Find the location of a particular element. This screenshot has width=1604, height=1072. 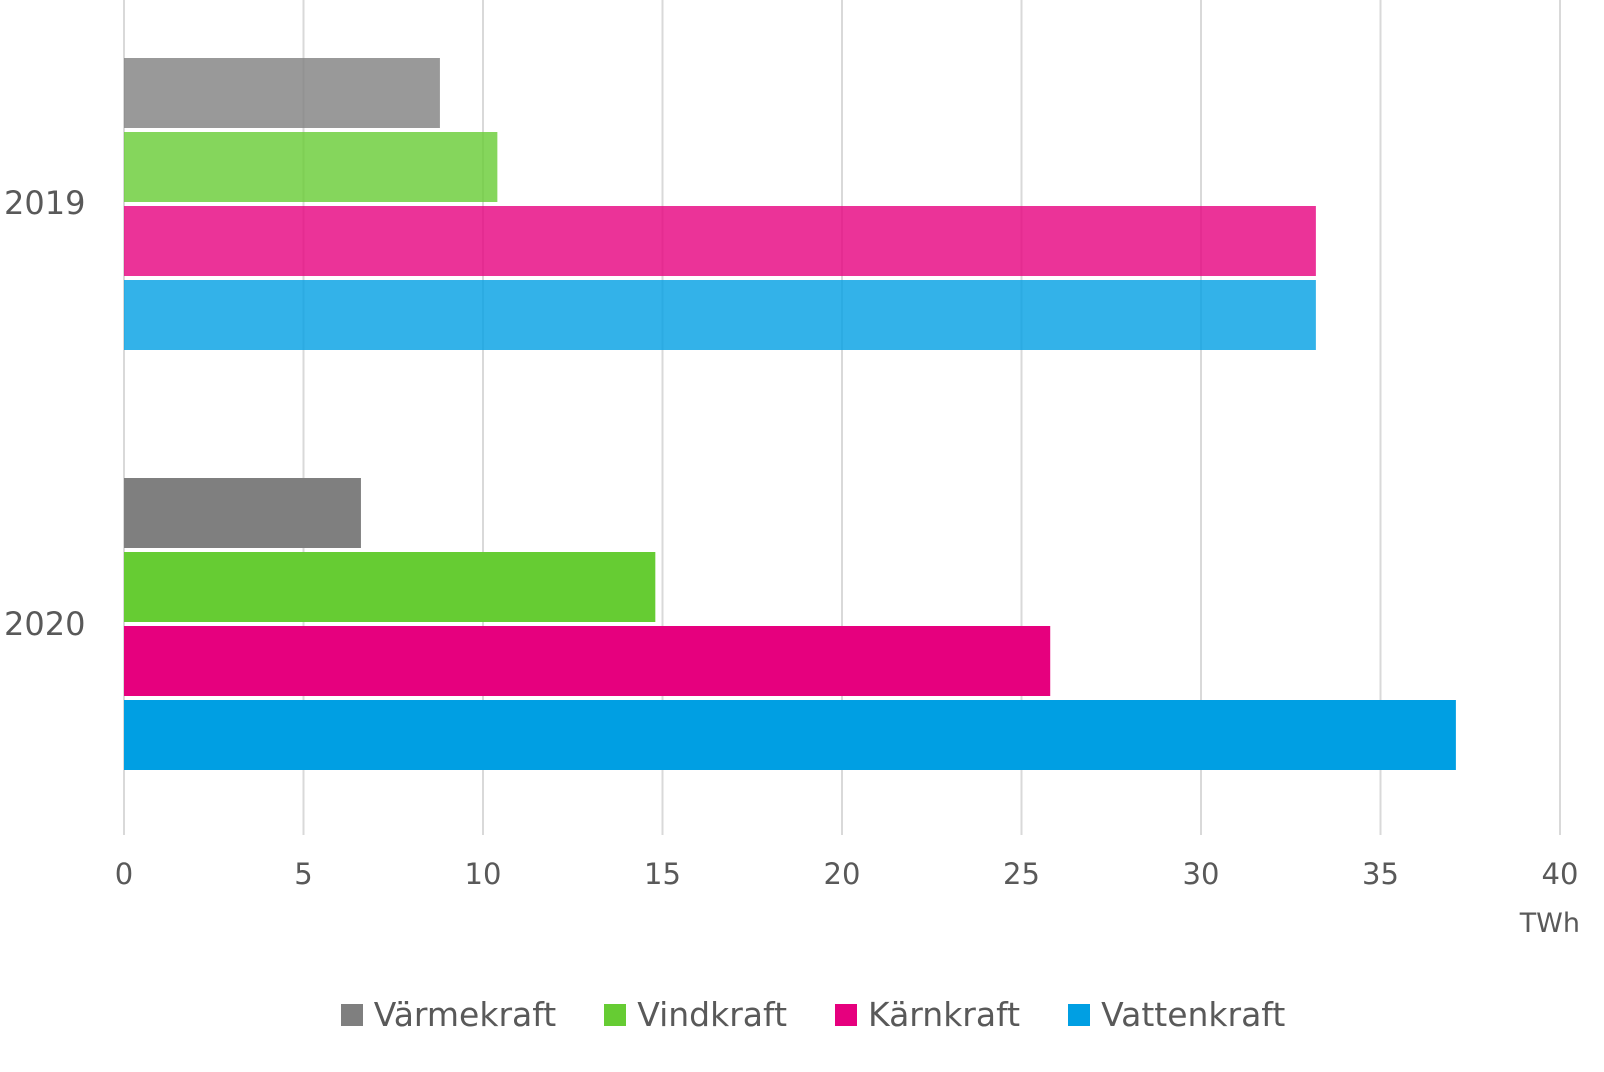

legend-label: Vattenkraft is located at coordinates (1193, 1014).